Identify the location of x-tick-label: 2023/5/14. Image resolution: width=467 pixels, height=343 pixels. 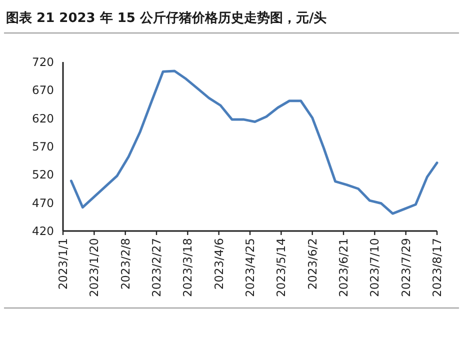
(281, 267).